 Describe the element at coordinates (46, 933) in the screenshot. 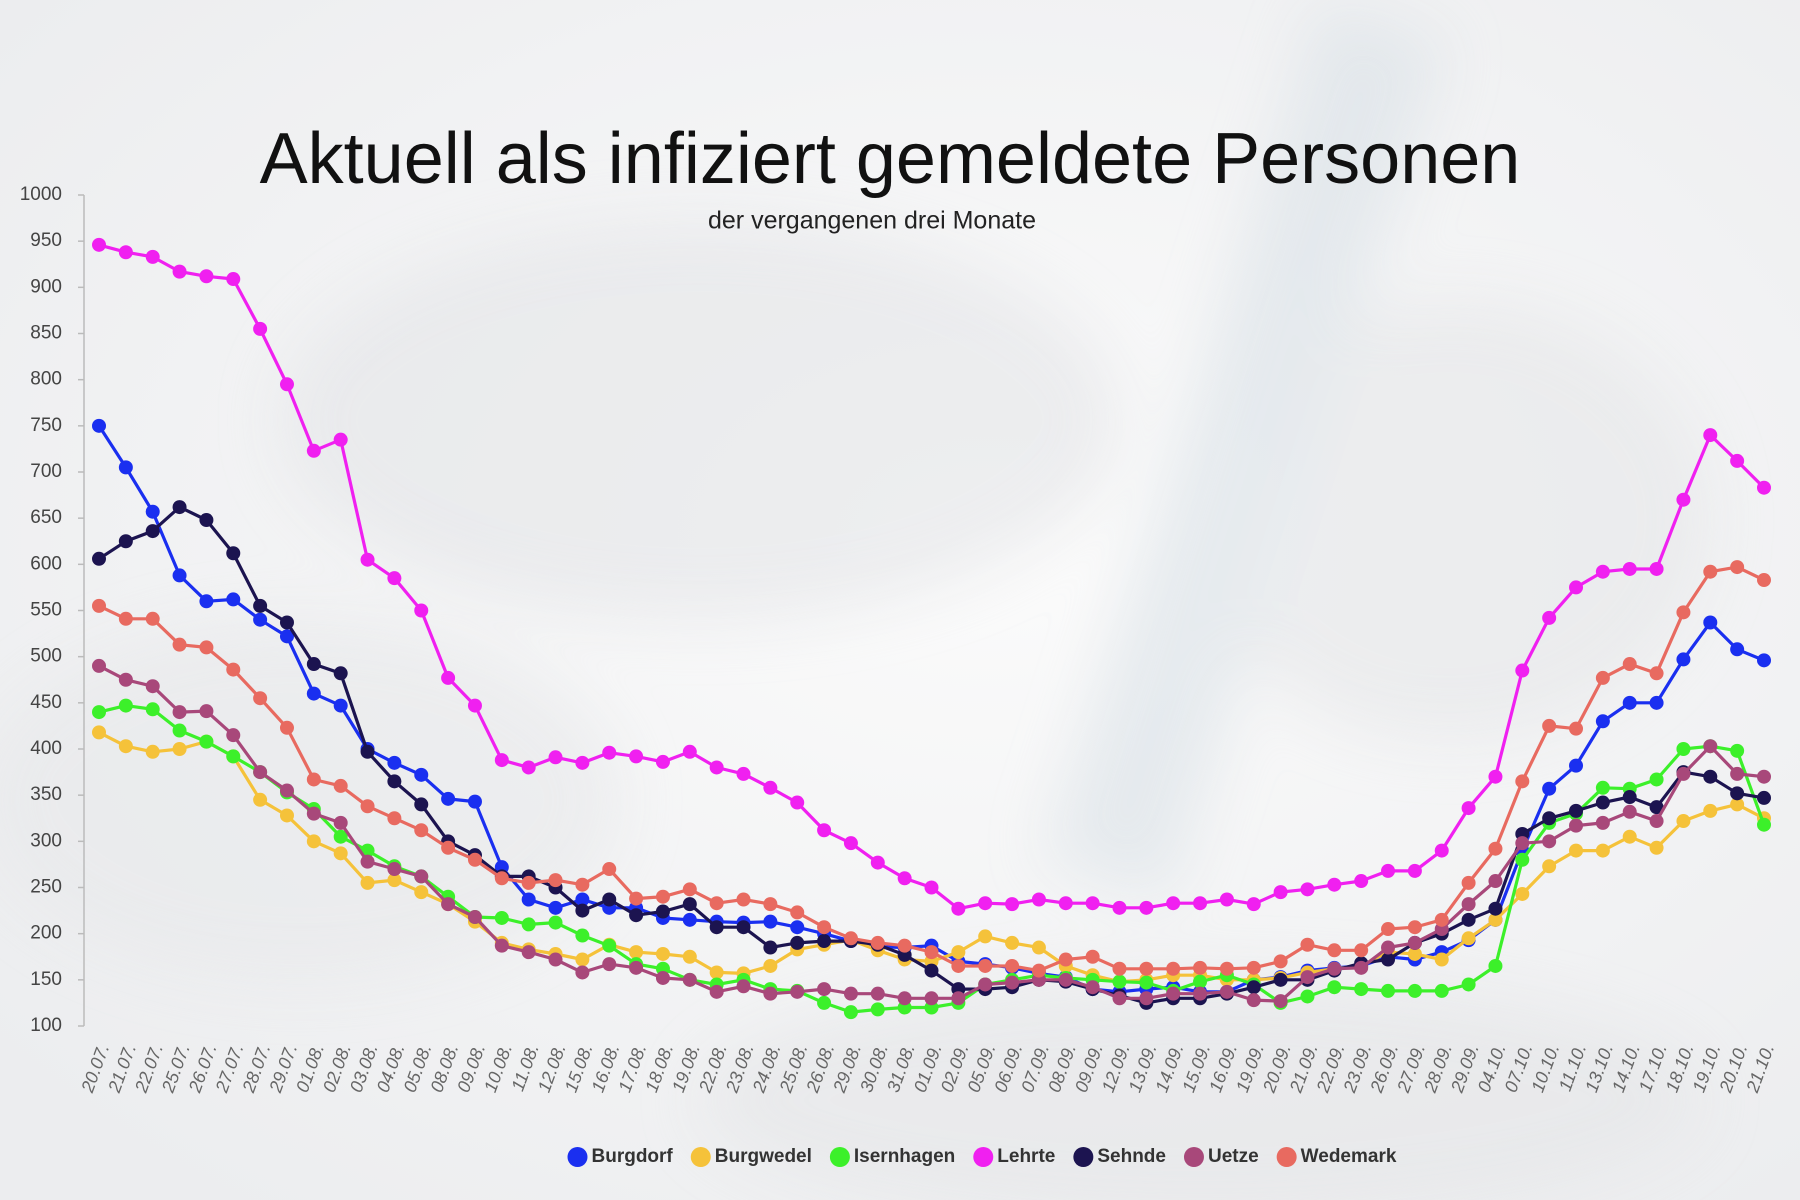

I see `y-tick-label: 200` at that location.